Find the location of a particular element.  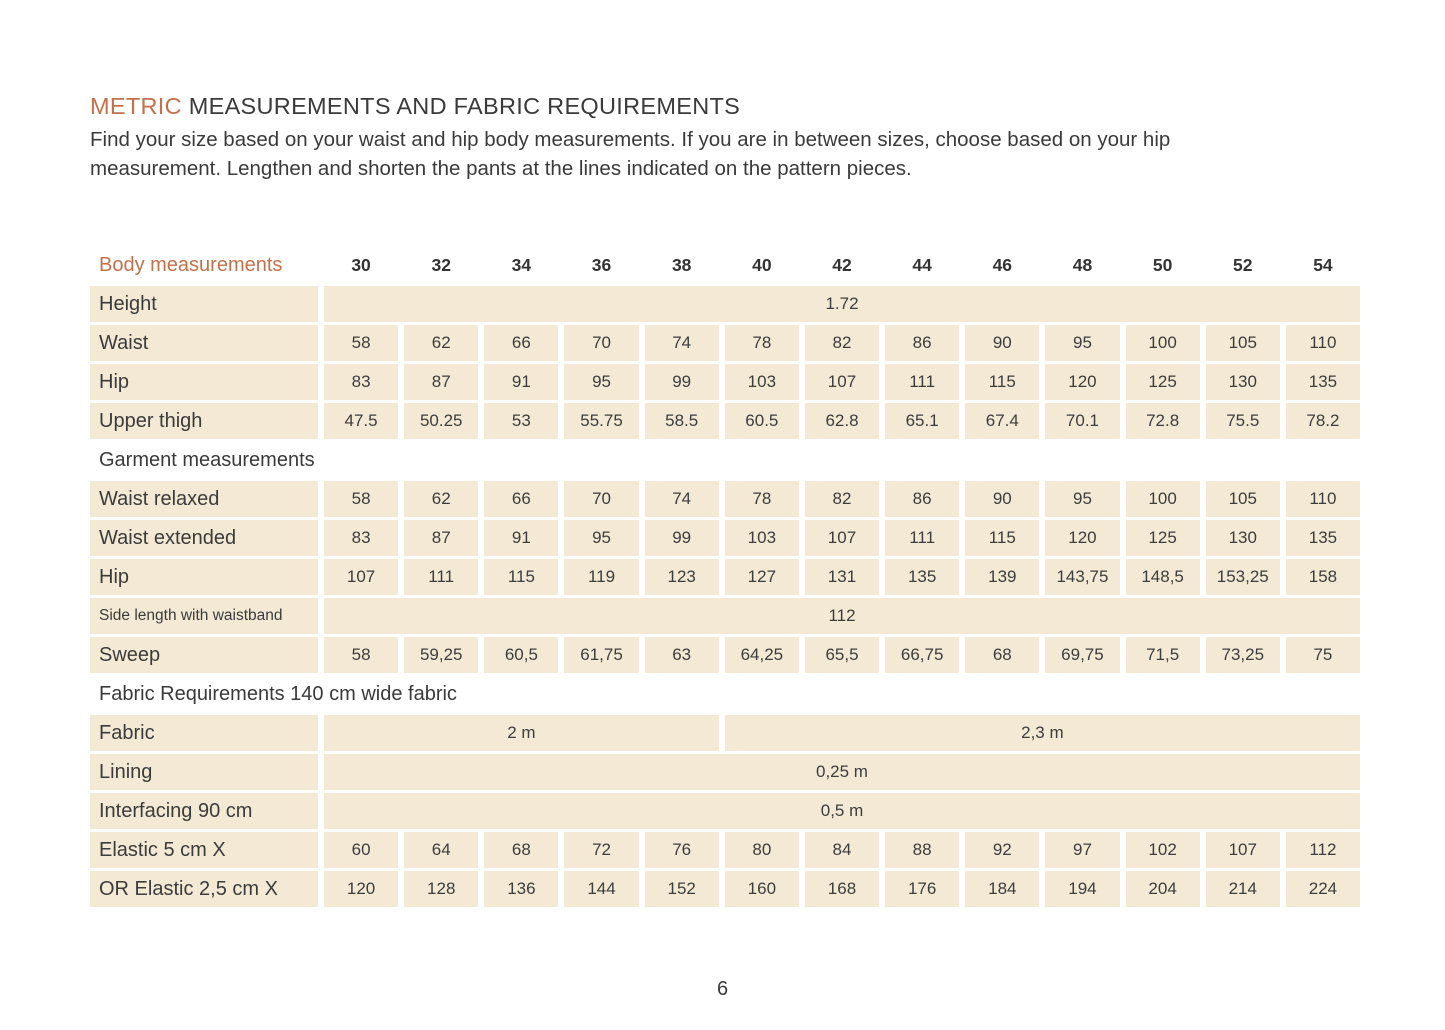

data-cell: 105 is located at coordinates (1242, 343).